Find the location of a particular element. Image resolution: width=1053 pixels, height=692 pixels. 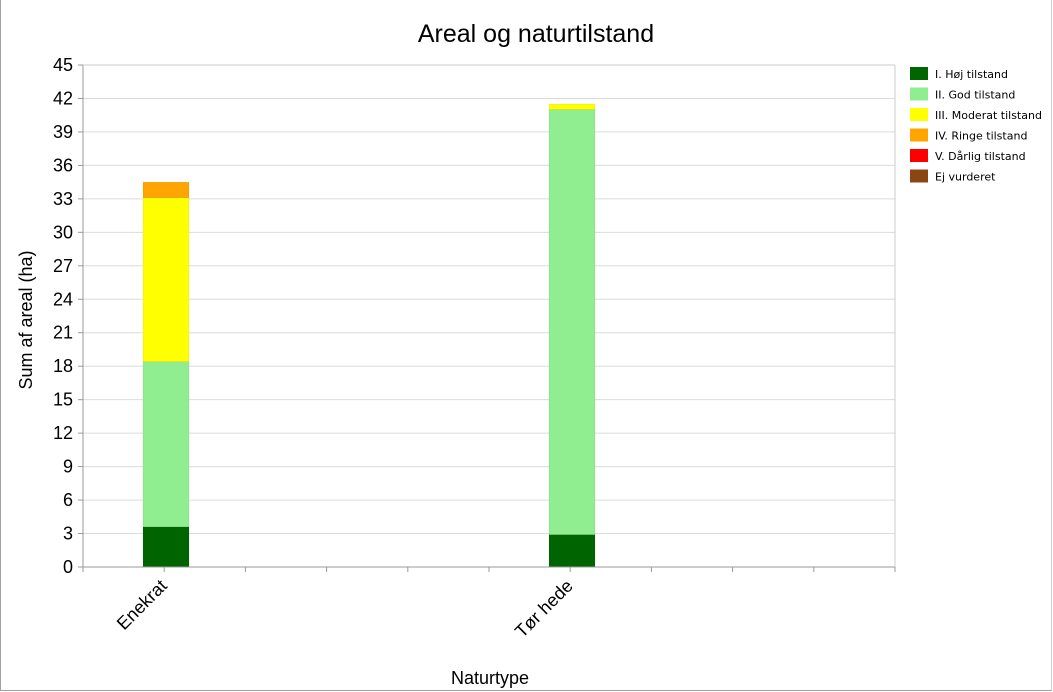

y-tick-label: 18 is located at coordinates (63, 366).